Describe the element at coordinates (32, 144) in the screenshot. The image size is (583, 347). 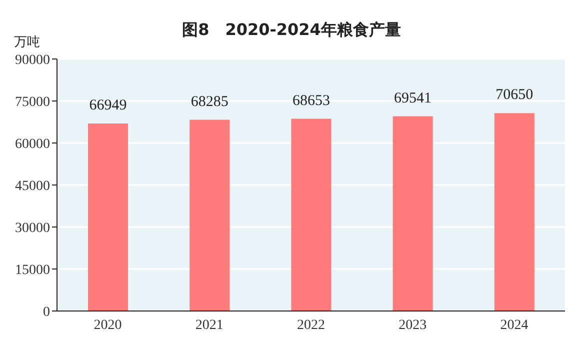
I see `y-tick-label: 60000` at that location.